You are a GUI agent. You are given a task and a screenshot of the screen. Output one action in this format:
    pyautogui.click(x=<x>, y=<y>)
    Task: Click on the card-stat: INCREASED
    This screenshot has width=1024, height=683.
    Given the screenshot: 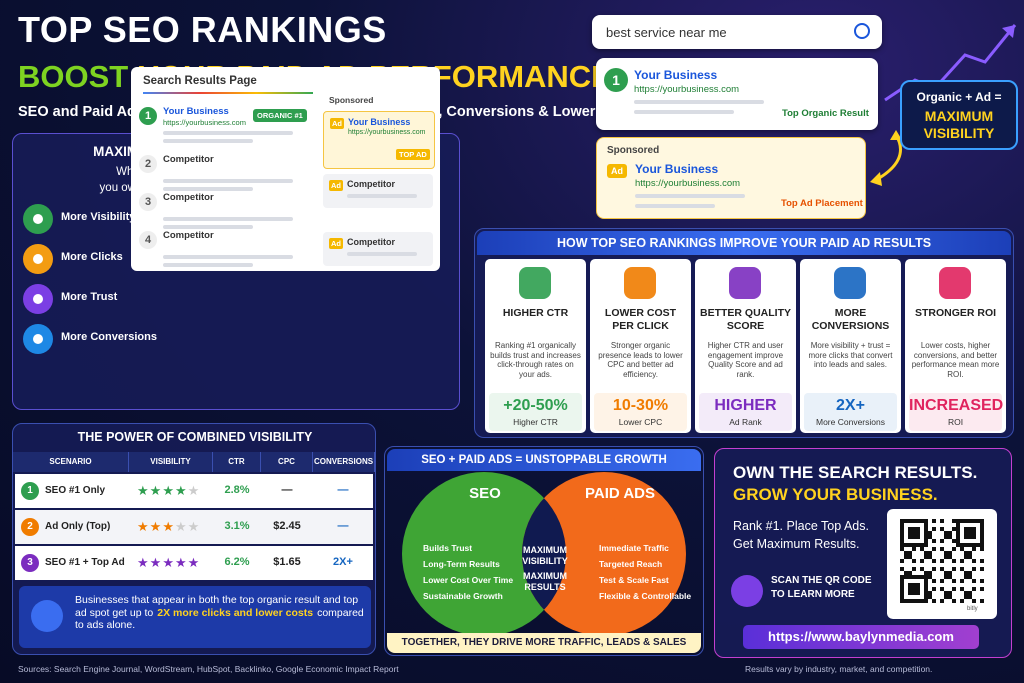 What is the action you would take?
    pyautogui.click(x=956, y=405)
    